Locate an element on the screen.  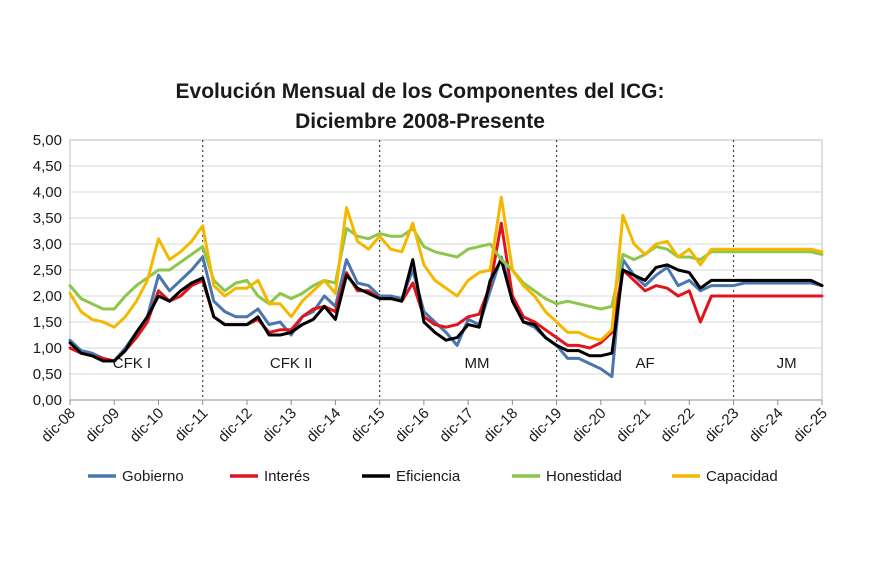
x-tick-label: dic-12 is located at coordinates (235, 425).